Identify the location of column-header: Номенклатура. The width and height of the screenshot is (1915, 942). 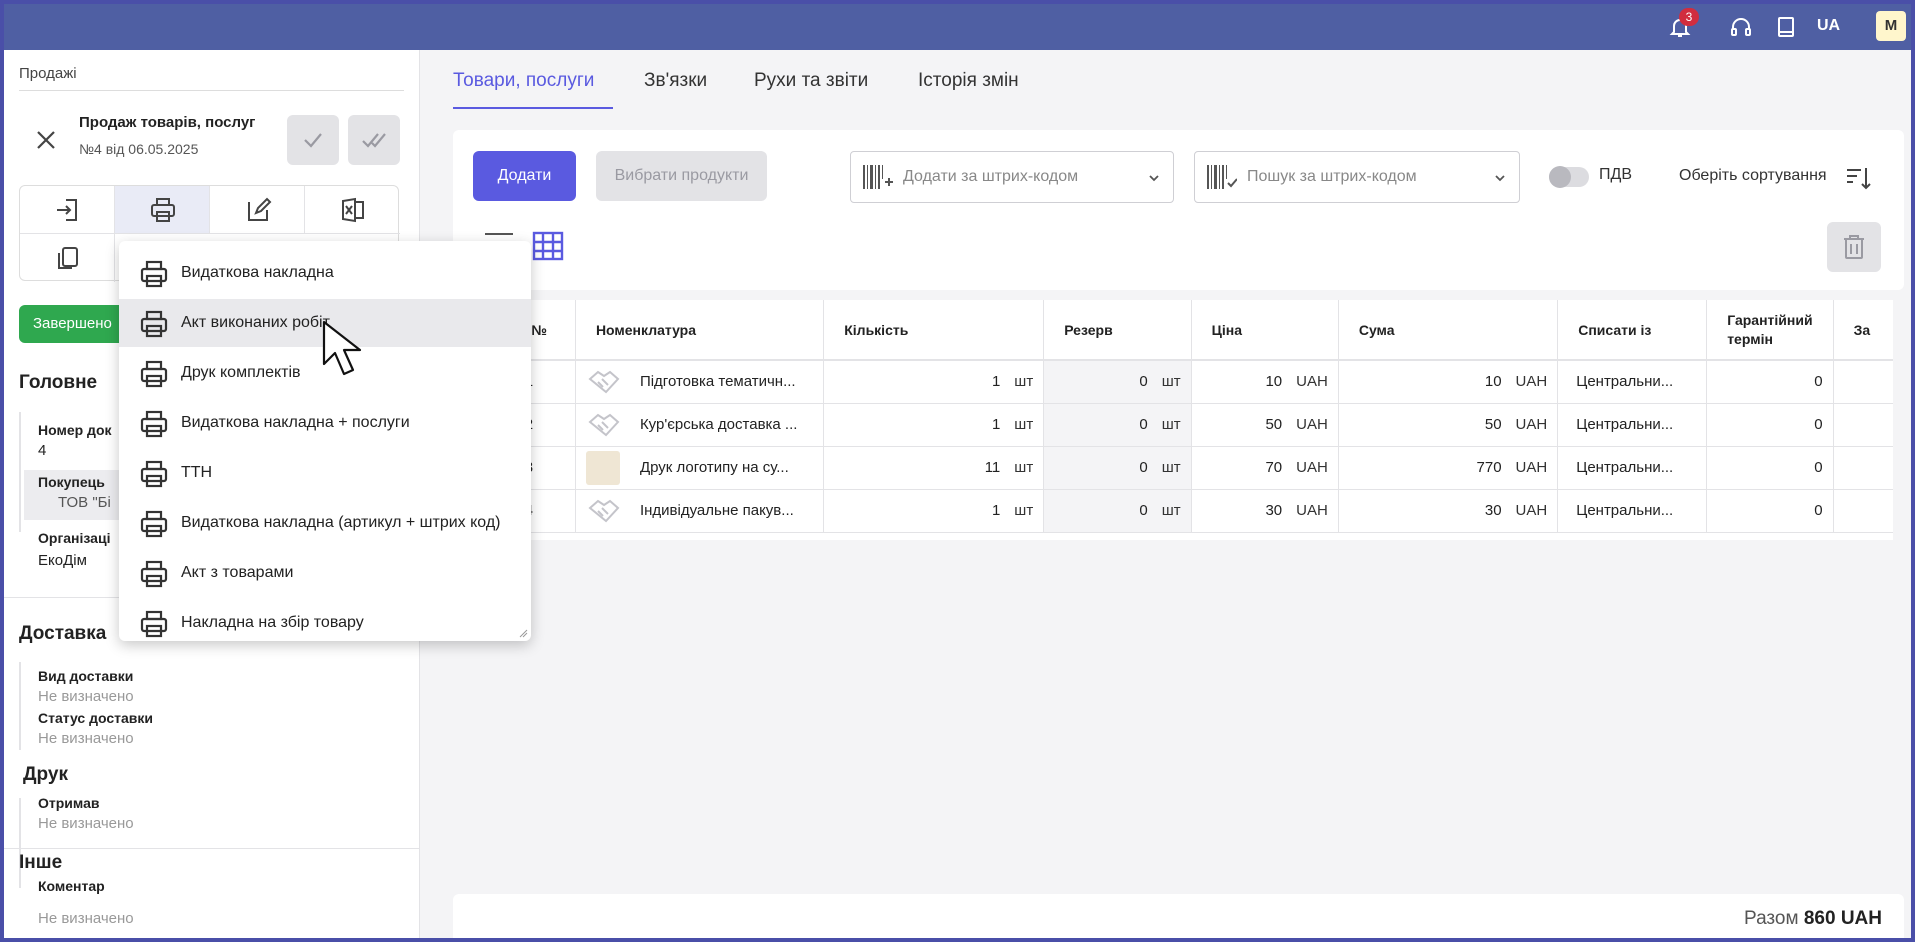
(700, 330).